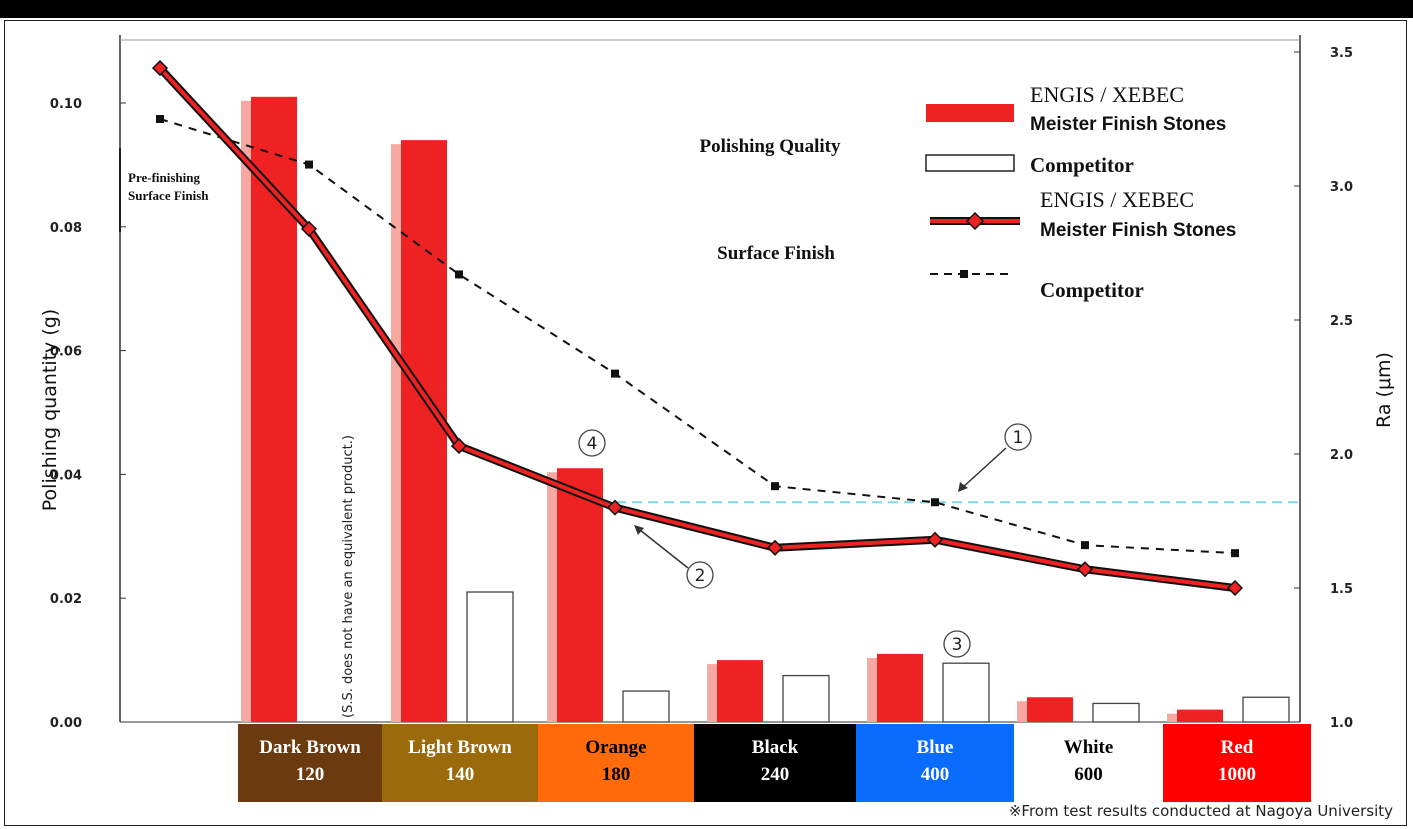  Describe the element at coordinates (1341, 321) in the screenshot. I see `right-tick-label: 2.5` at that location.